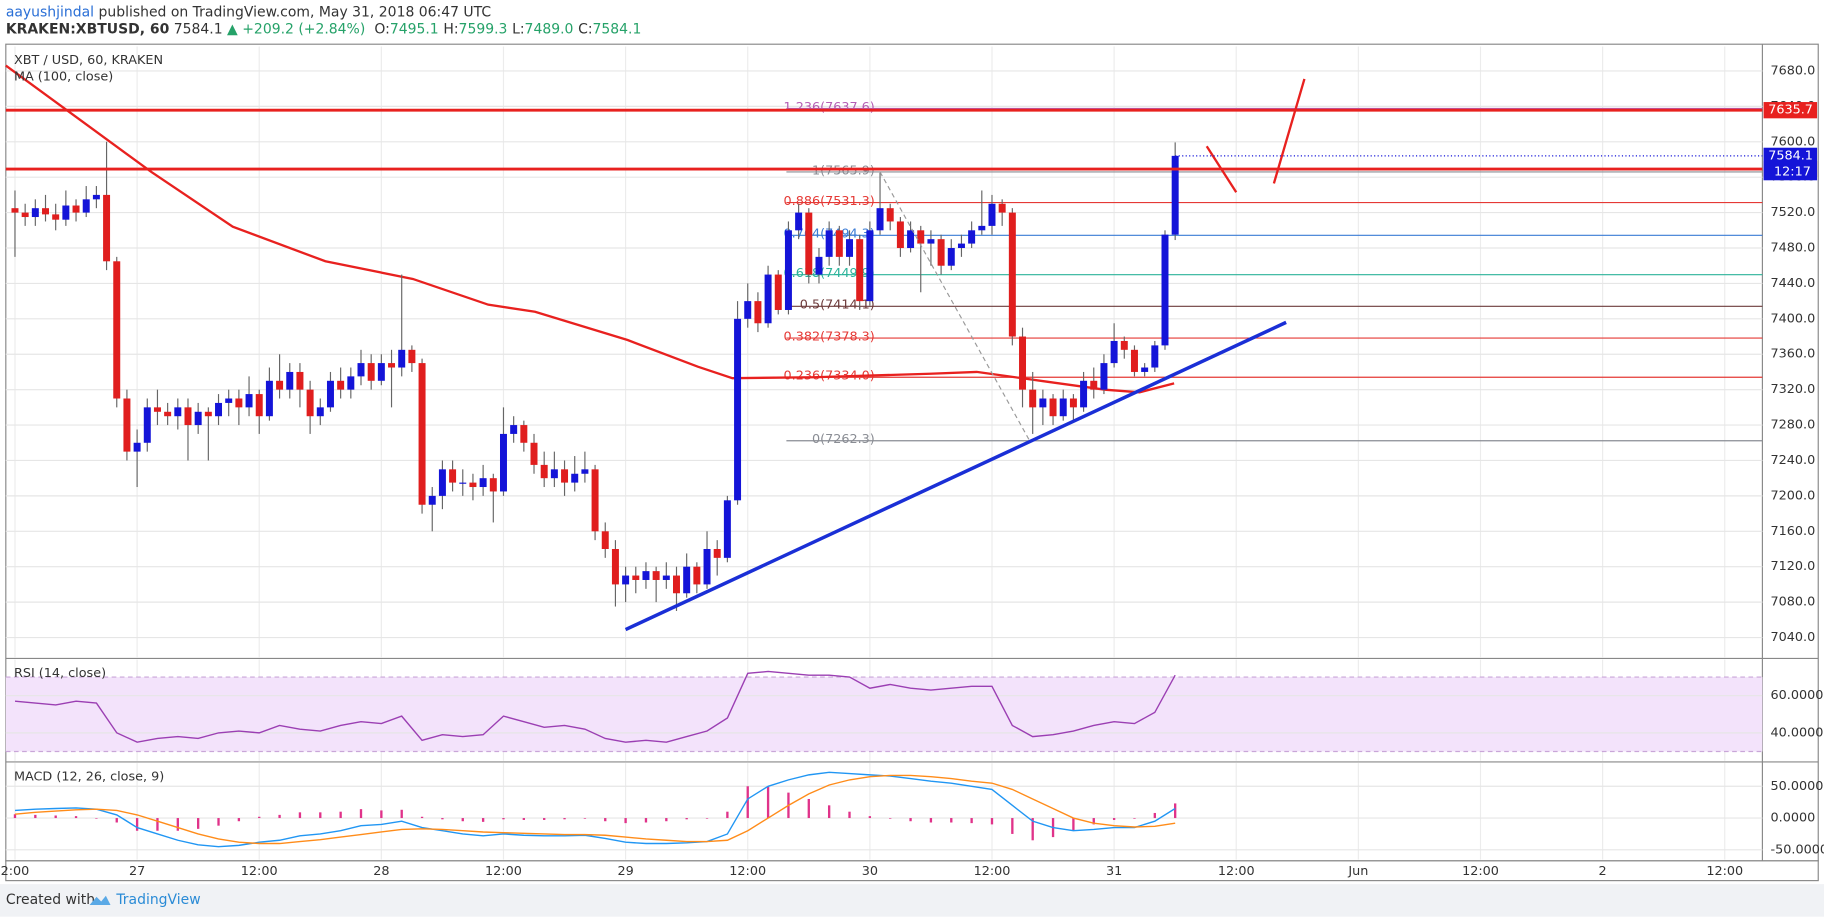 The height and width of the screenshot is (917, 1824). Describe the element at coordinates (1790, 155) in the screenshot. I see `price-tag-label: 7584.1` at that location.